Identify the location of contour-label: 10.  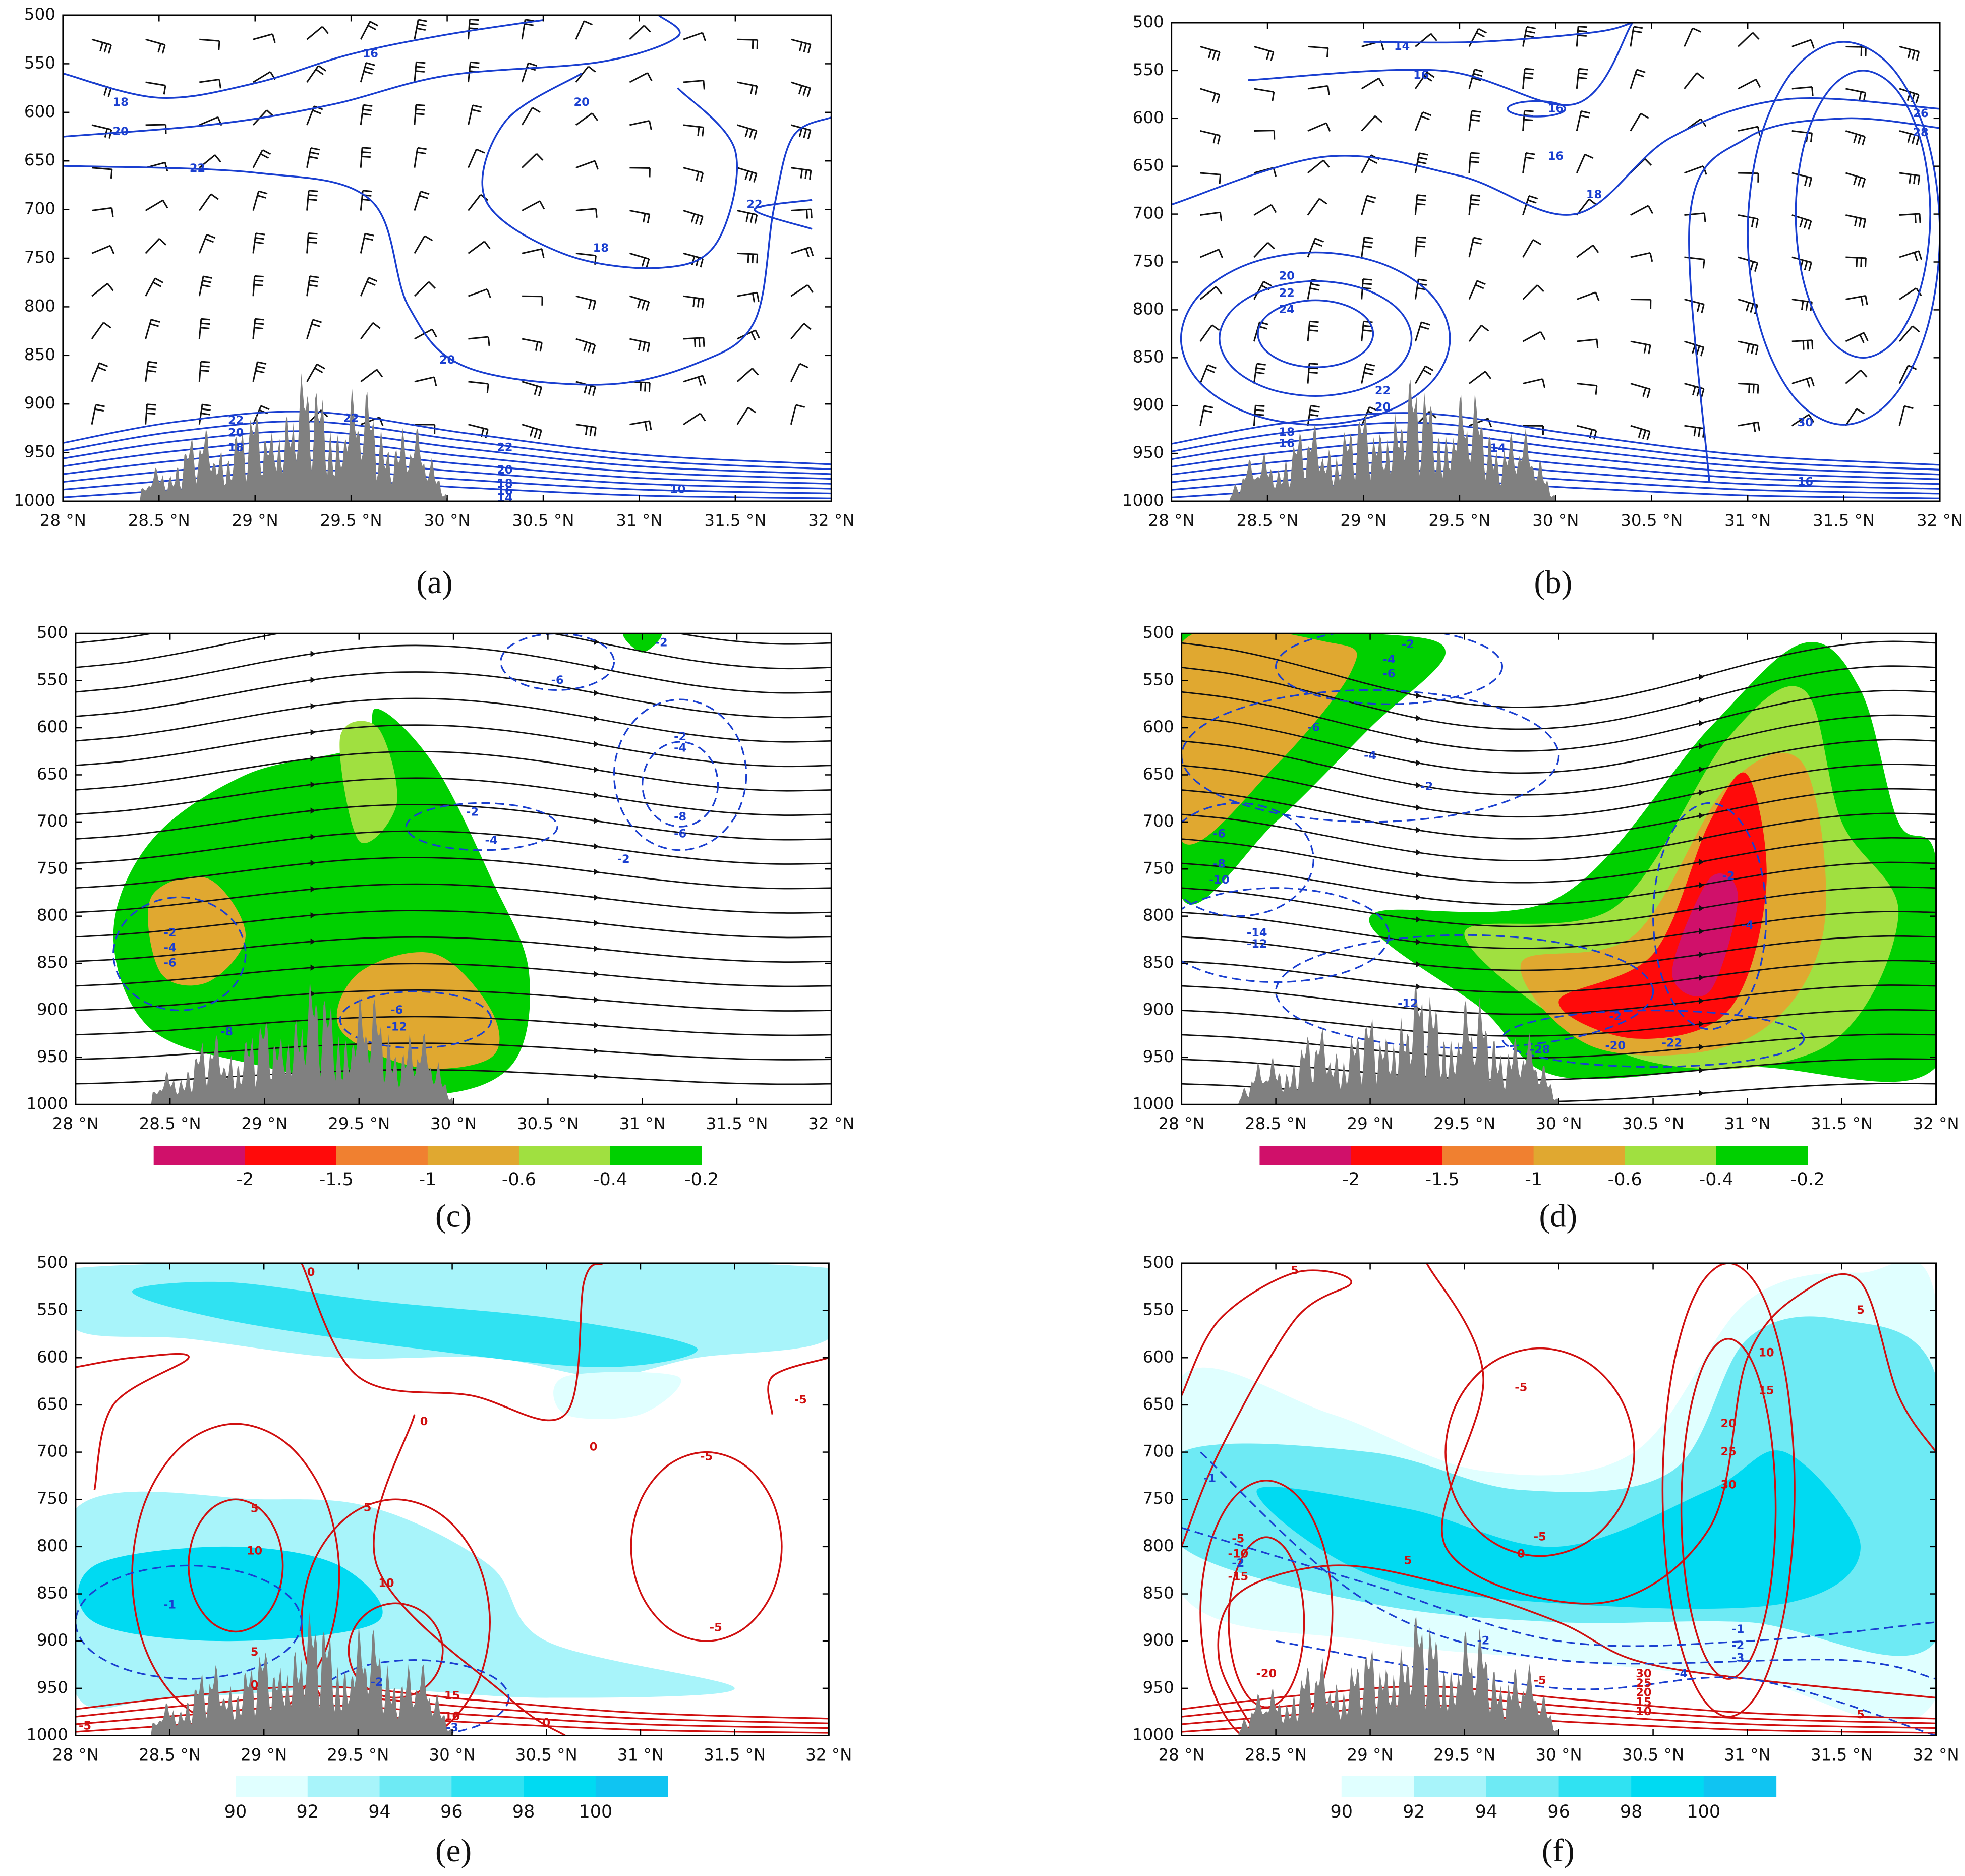
(386, 1583).